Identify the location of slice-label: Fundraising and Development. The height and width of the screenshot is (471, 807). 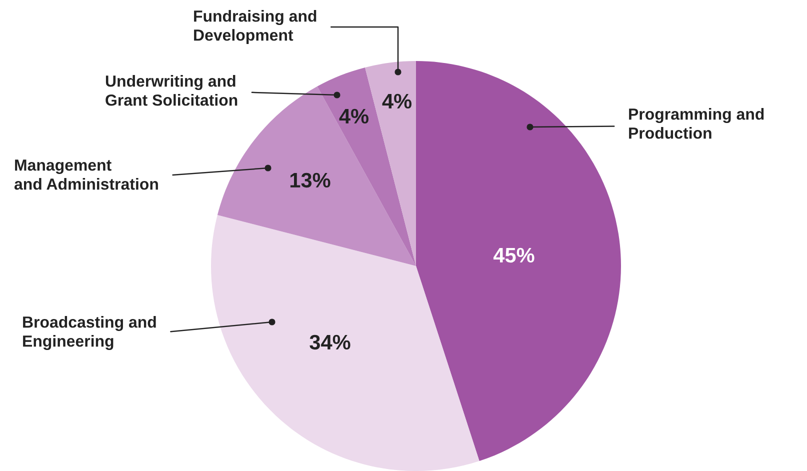
(255, 27).